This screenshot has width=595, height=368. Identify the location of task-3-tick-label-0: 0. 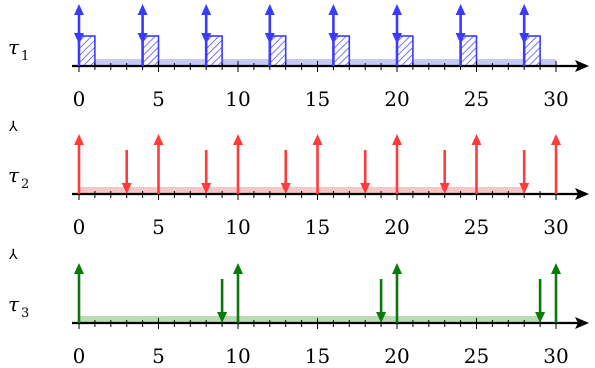
(79, 356).